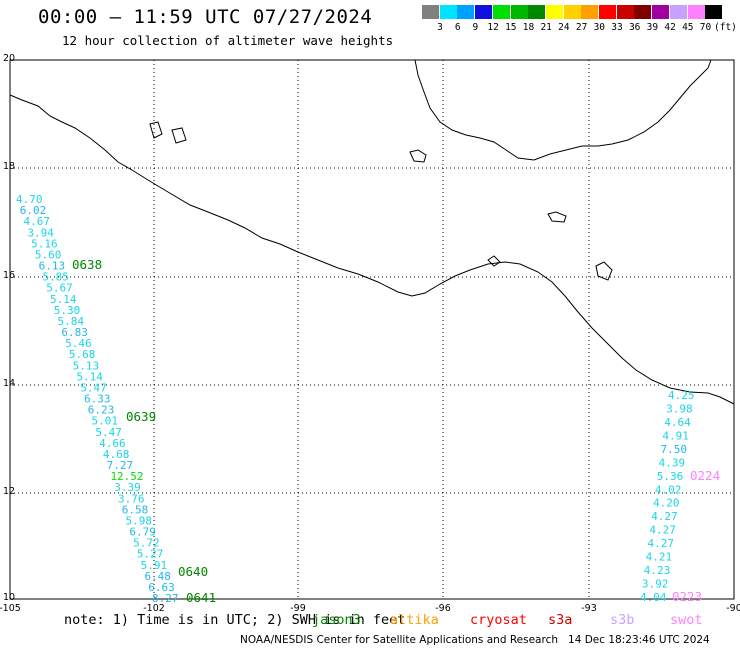 This screenshot has height=650, width=740. Describe the element at coordinates (418, 156) in the screenshot. I see `lake-outline` at that location.